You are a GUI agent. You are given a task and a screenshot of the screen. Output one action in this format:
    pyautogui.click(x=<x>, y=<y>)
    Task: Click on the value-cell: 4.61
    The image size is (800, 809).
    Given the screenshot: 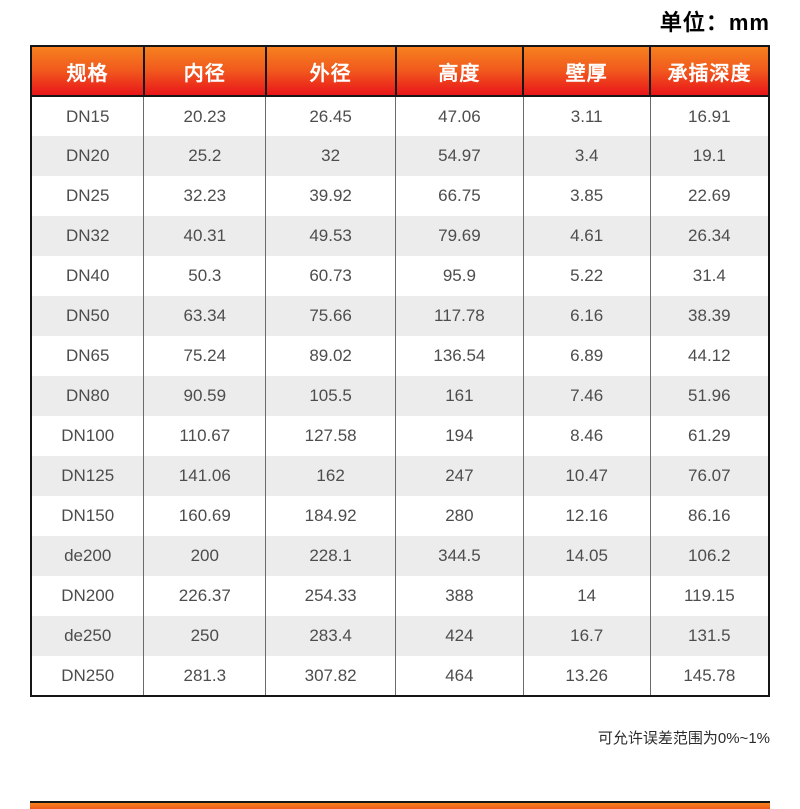 What is the action you would take?
    pyautogui.click(x=586, y=236)
    